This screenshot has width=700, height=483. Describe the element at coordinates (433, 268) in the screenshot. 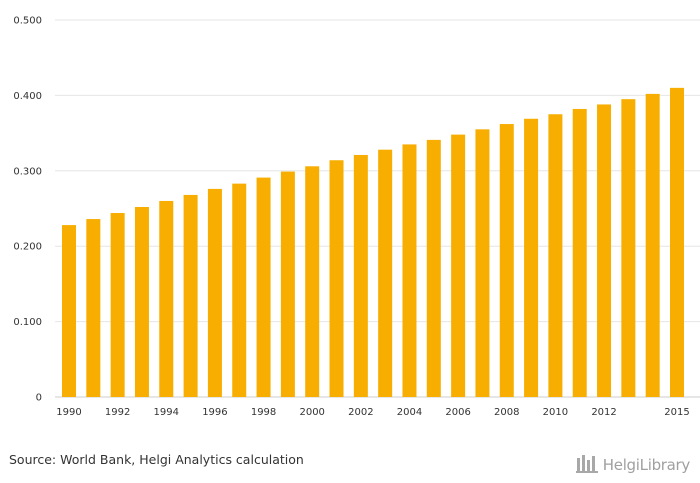

I see `bar-2005` at that location.